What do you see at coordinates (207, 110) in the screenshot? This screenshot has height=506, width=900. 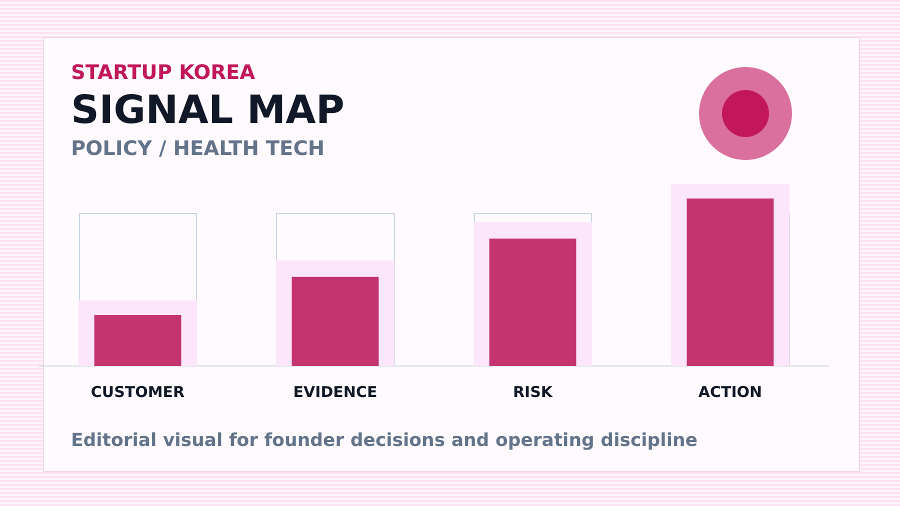 I see `chart-title: SIGNAL MAP` at bounding box center [207, 110].